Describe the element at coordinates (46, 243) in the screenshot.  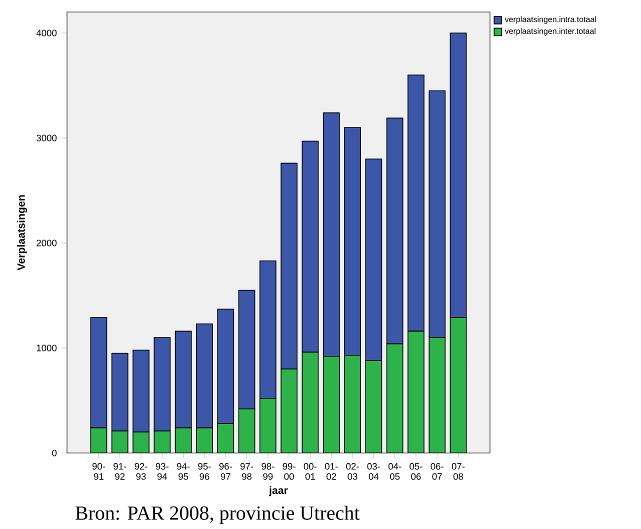
I see `y-tick-label: 2000` at that location.